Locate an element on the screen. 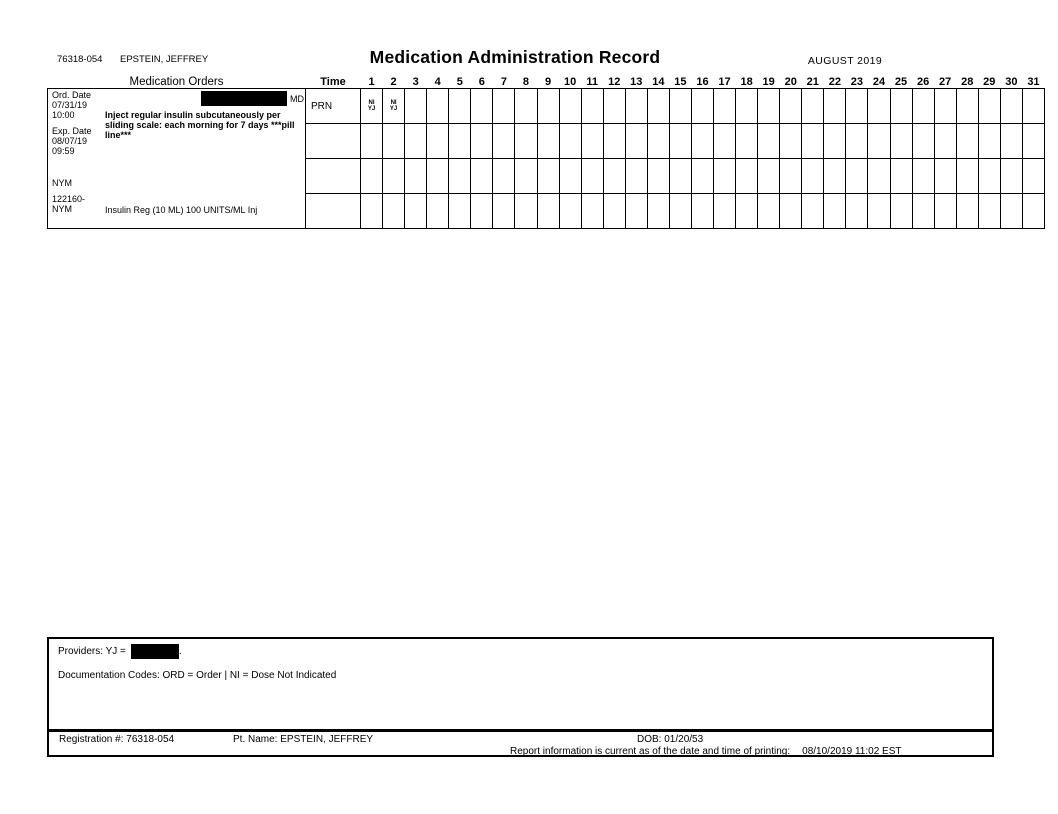 Image resolution: width=1058 pixels, height=814 pixels. time-cell: PRN is located at coordinates (333, 106).